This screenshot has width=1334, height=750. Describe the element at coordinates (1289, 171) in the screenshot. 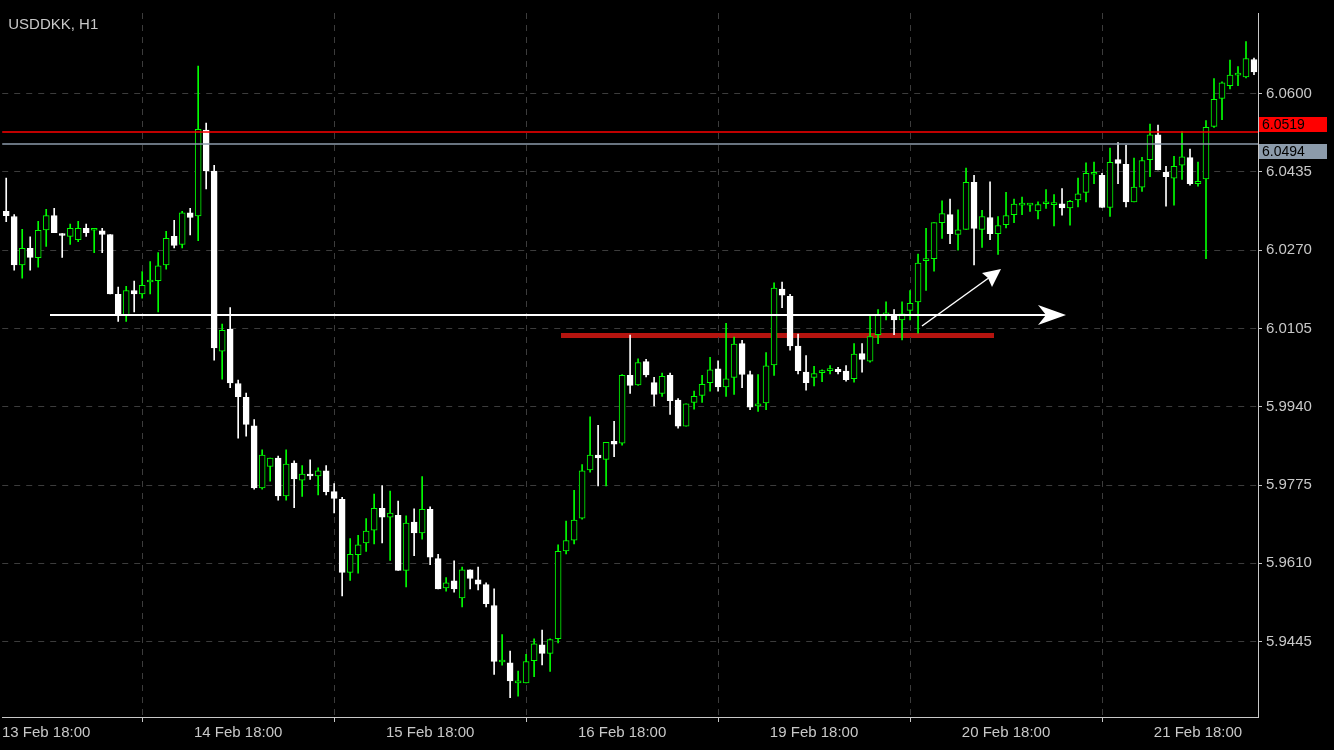

I see `y-tick-label: 6.0435` at that location.